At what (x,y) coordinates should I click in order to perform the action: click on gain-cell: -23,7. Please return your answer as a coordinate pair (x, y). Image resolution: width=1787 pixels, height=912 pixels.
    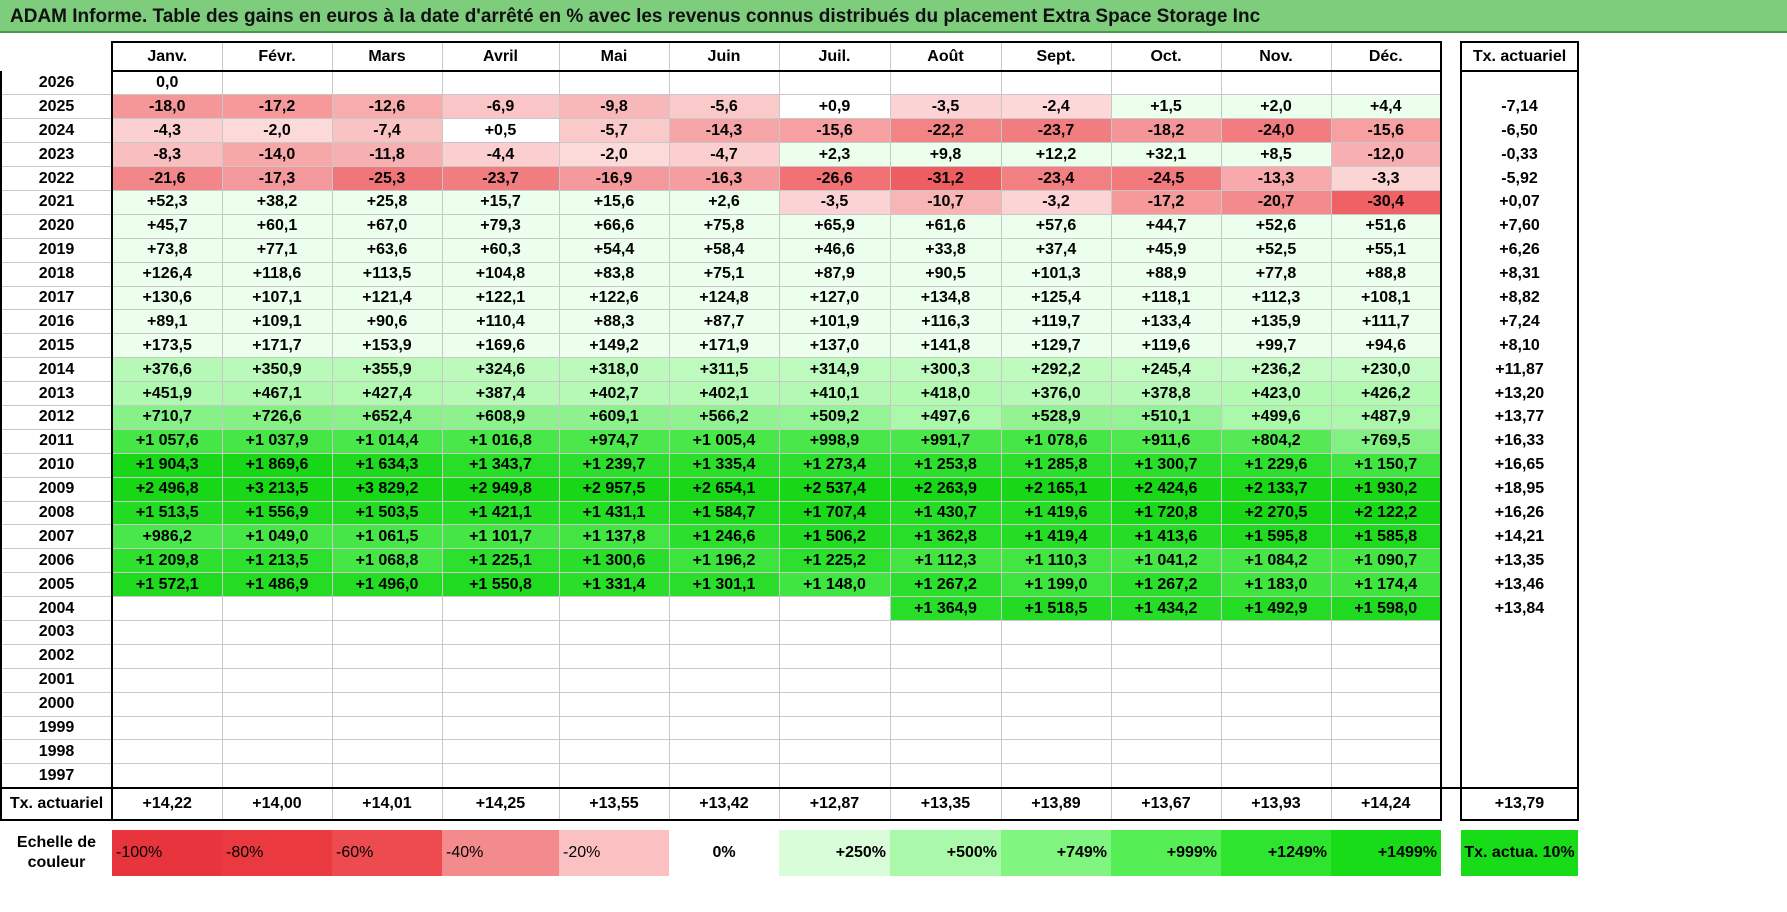
    Looking at the image, I should click on (500, 178).